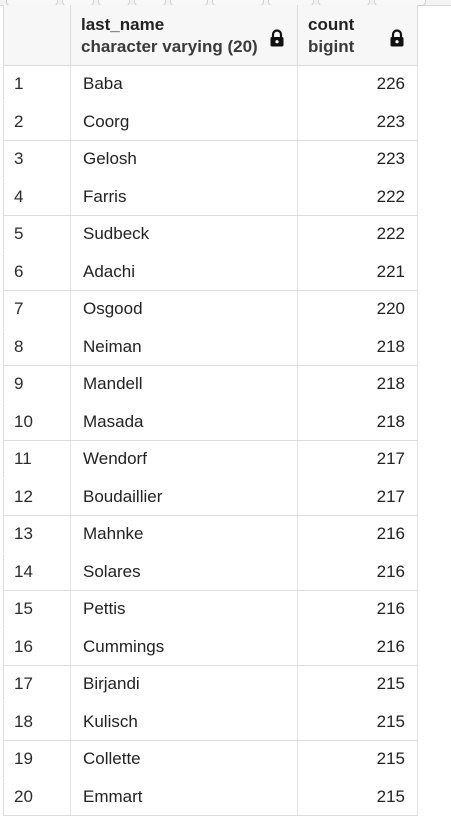 Image resolution: width=451 pixels, height=819 pixels. What do you see at coordinates (184, 572) in the screenshot?
I see `last-name-cell: Solares` at bounding box center [184, 572].